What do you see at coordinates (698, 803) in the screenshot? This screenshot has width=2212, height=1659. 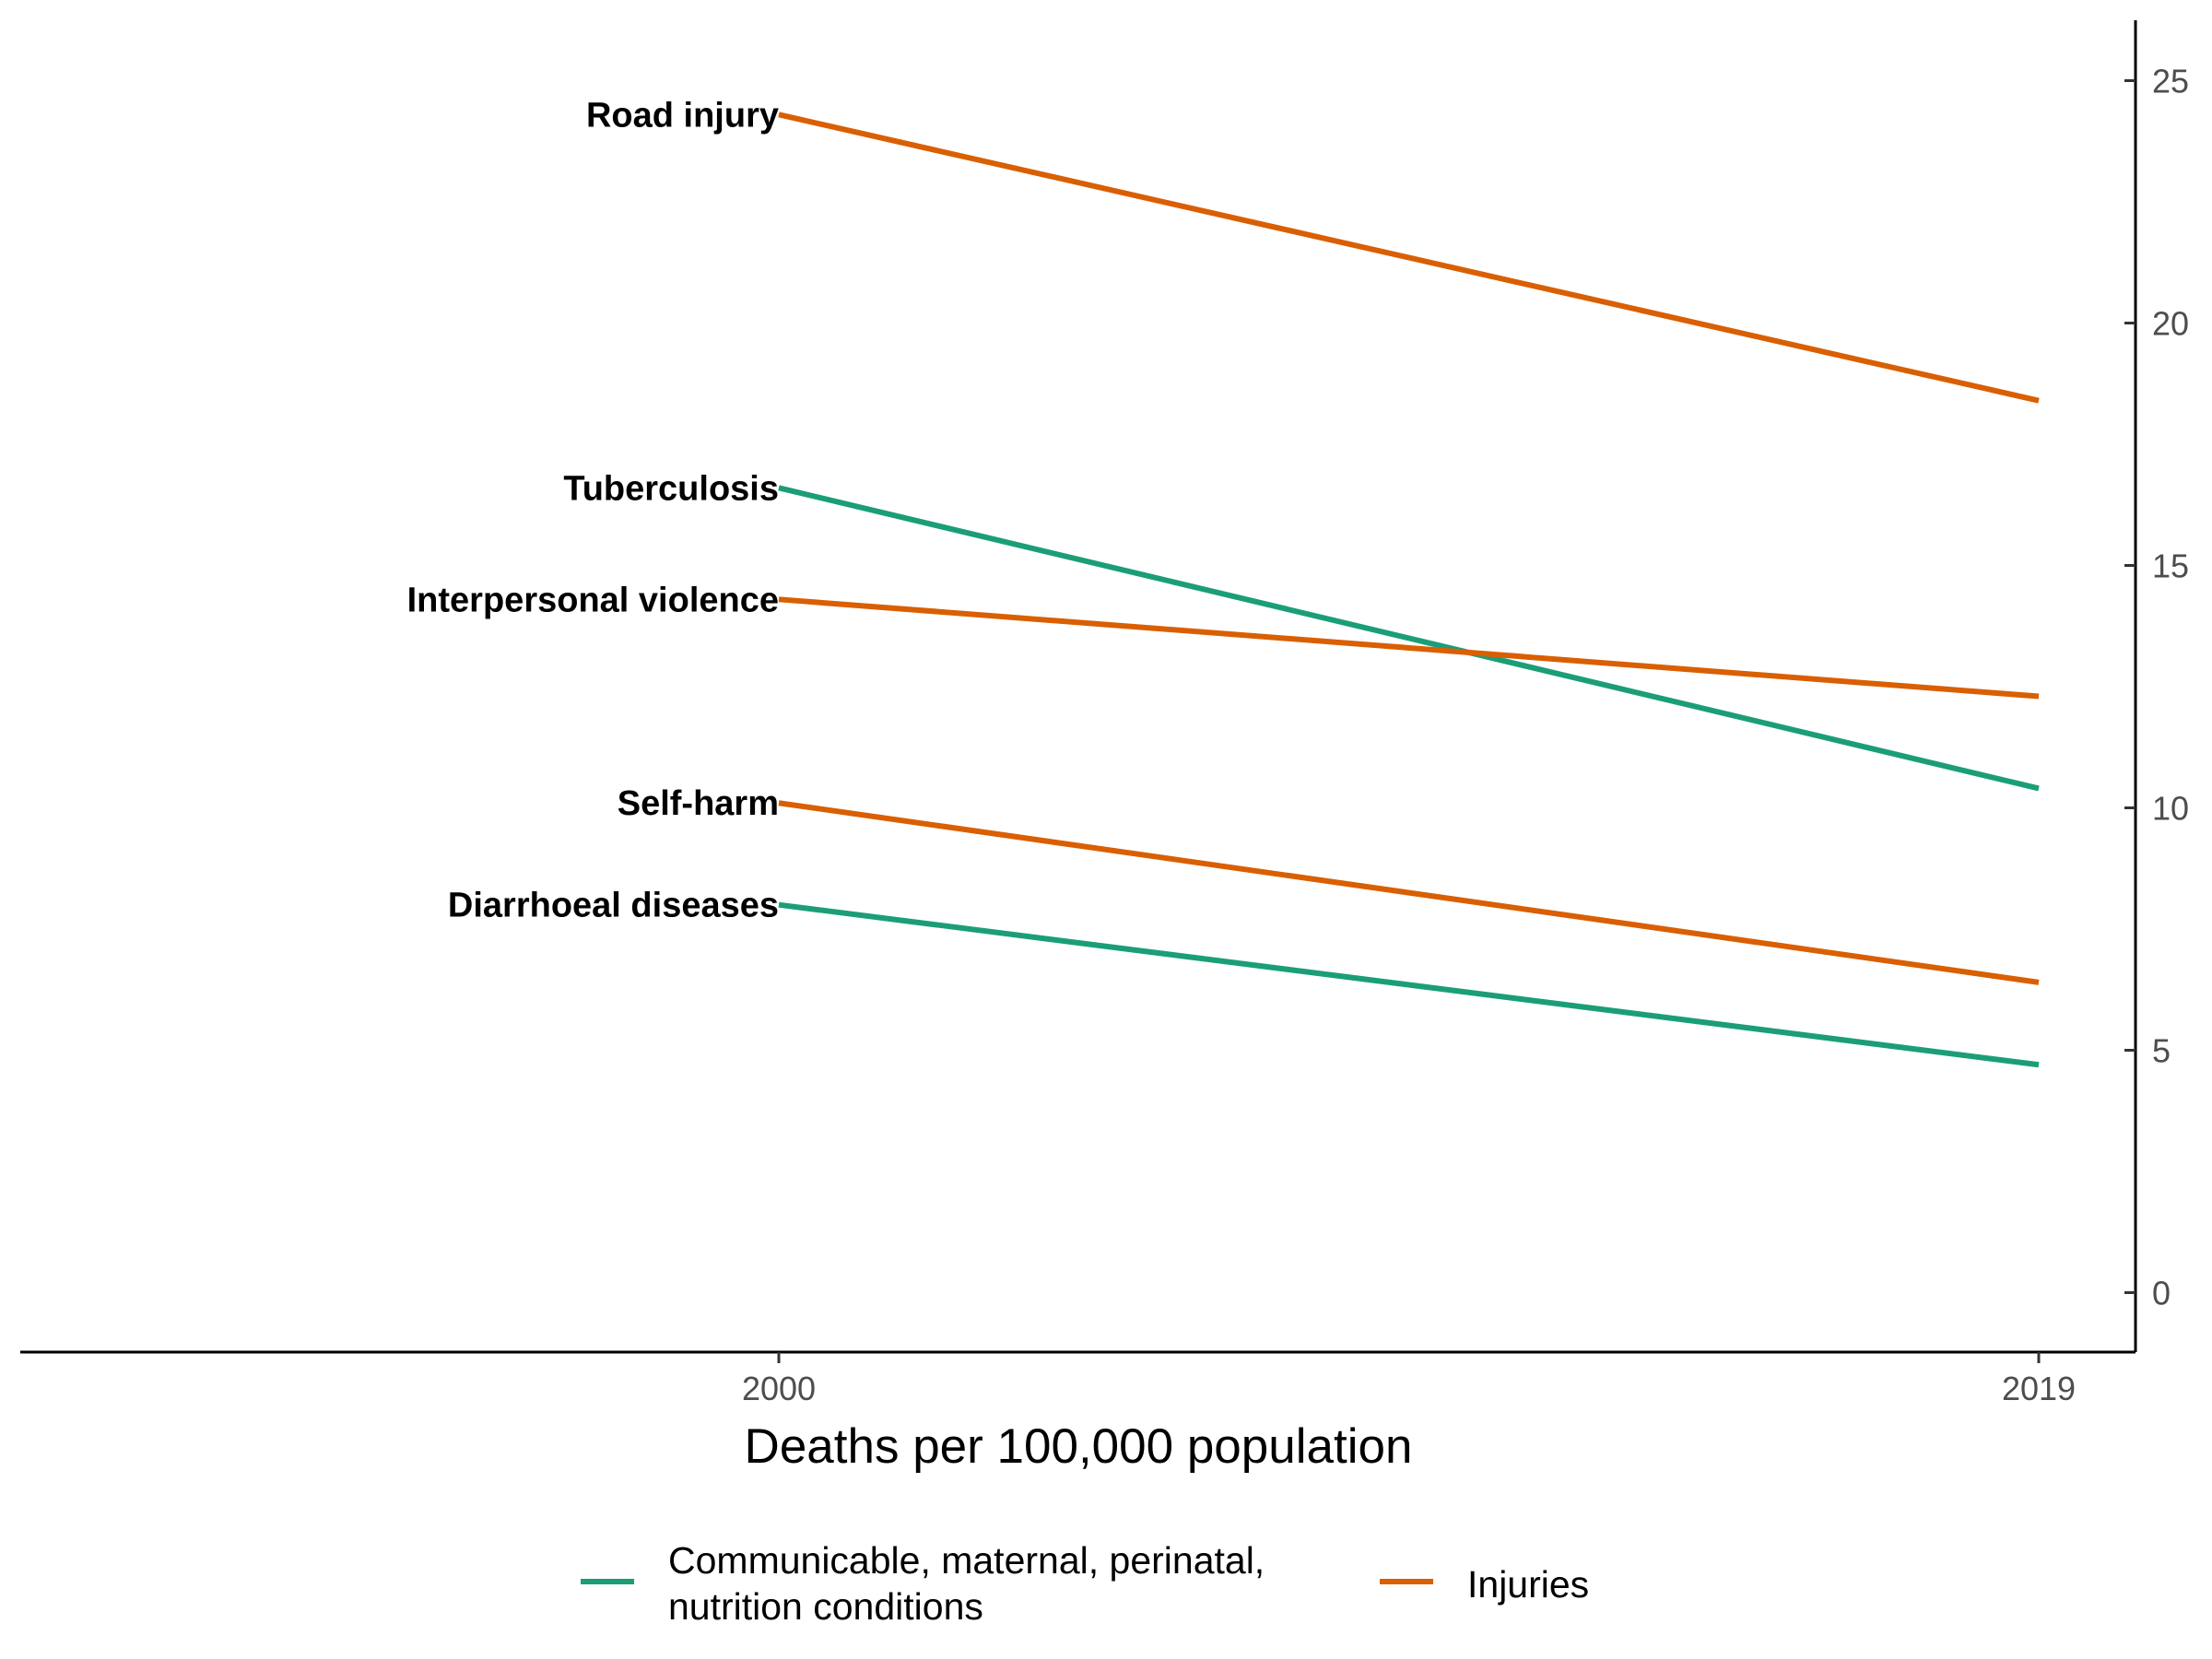 I see `line-label-self-harm: Self-harm` at bounding box center [698, 803].